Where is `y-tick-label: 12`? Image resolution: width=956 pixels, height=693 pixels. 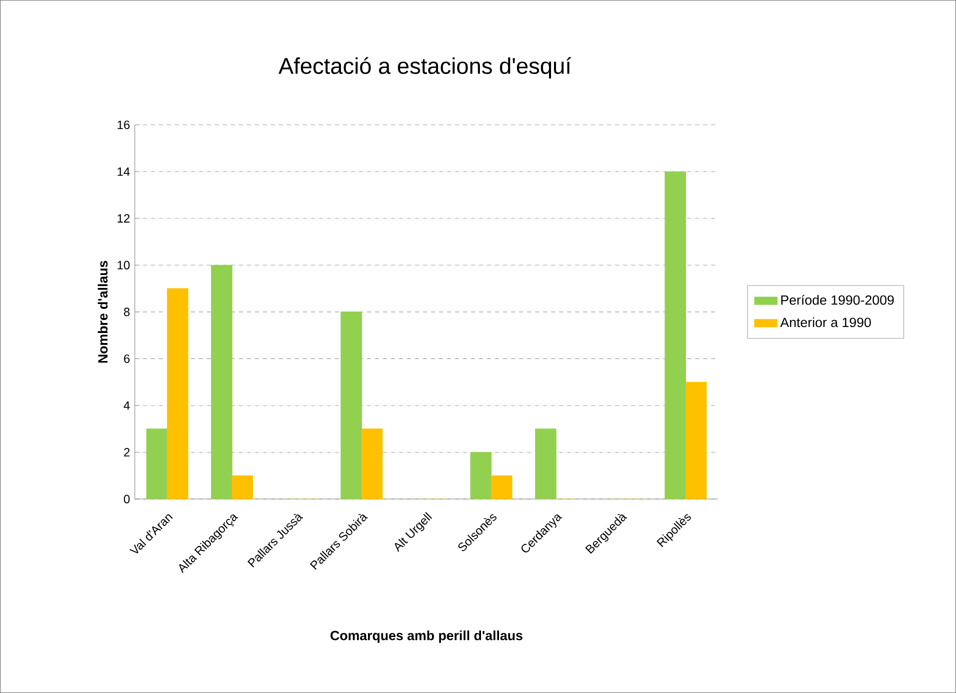
y-tick-label: 12 is located at coordinates (124, 218).